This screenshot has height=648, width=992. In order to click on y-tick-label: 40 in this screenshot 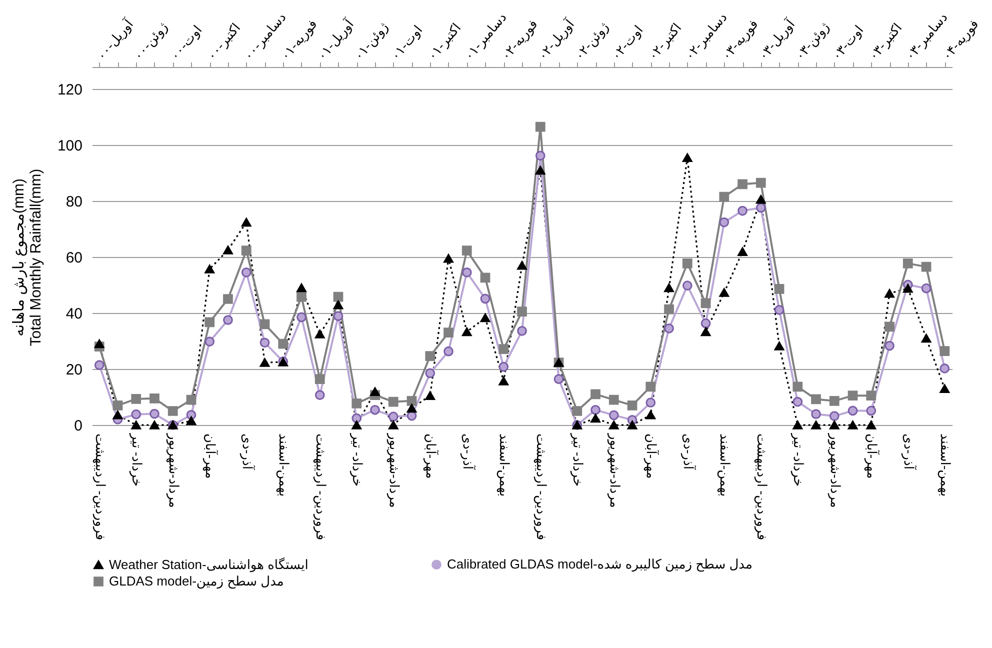, I will do `click(74, 314)`.